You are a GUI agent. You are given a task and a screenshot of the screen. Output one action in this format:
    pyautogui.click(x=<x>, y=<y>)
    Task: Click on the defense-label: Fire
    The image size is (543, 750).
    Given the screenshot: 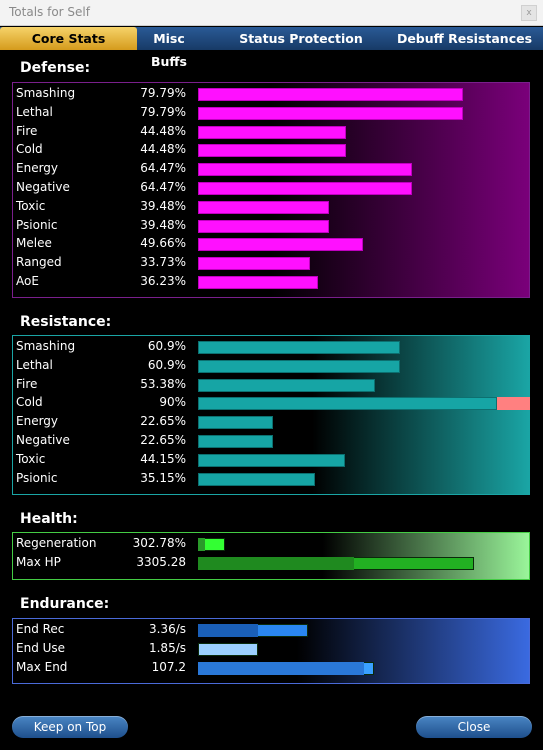 What is the action you would take?
    pyautogui.click(x=27, y=130)
    